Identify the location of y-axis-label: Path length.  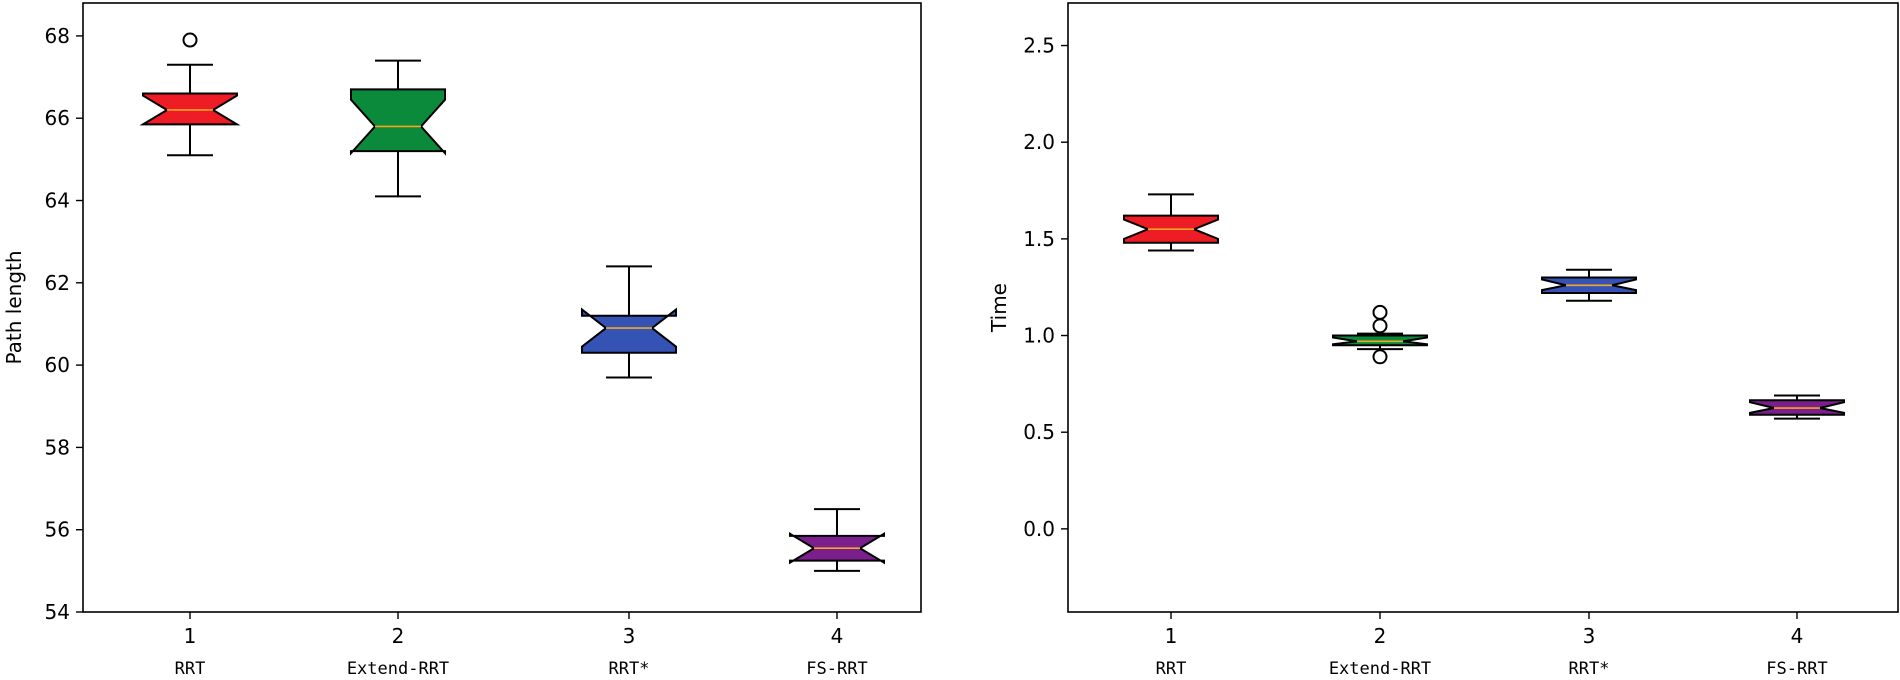
(14, 307).